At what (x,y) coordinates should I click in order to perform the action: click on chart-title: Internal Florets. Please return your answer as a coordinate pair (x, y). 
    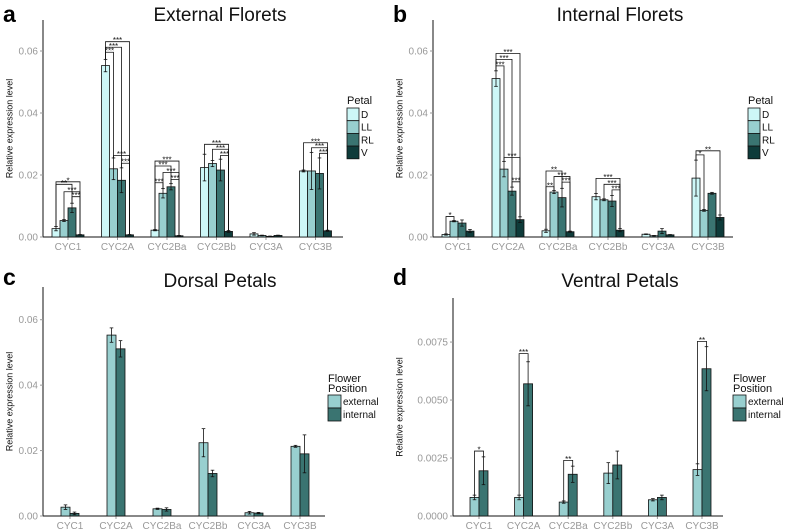
    Looking at the image, I should click on (620, 15).